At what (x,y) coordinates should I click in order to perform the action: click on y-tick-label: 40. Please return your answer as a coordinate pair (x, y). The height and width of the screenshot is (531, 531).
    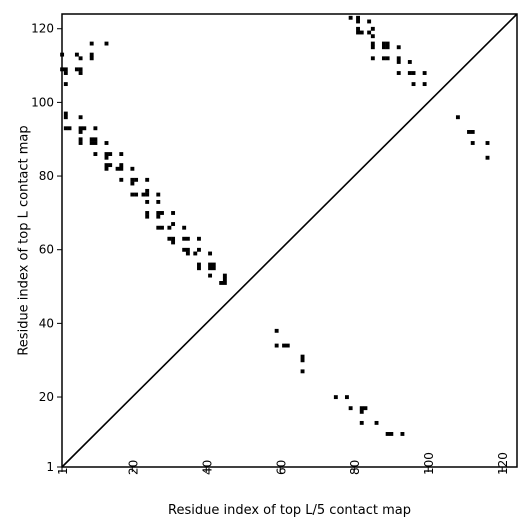
    Looking at the image, I should click on (46, 323).